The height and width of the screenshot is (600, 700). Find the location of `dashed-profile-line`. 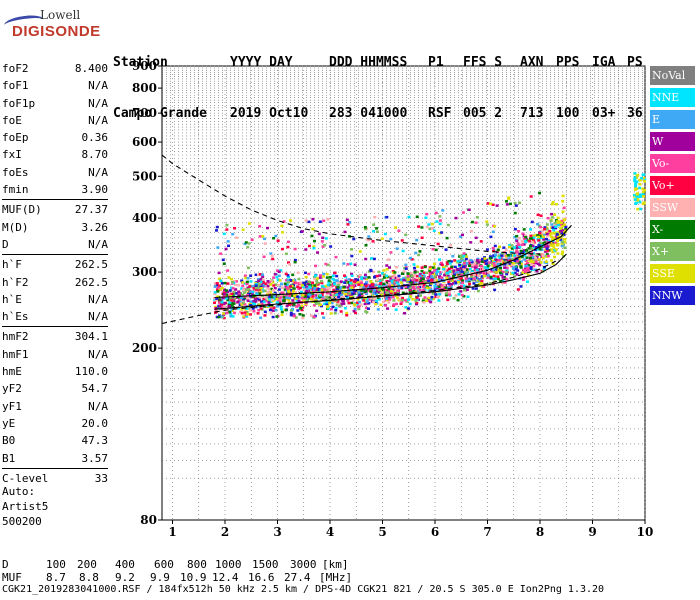

dashed-profile-line is located at coordinates (351, 204).